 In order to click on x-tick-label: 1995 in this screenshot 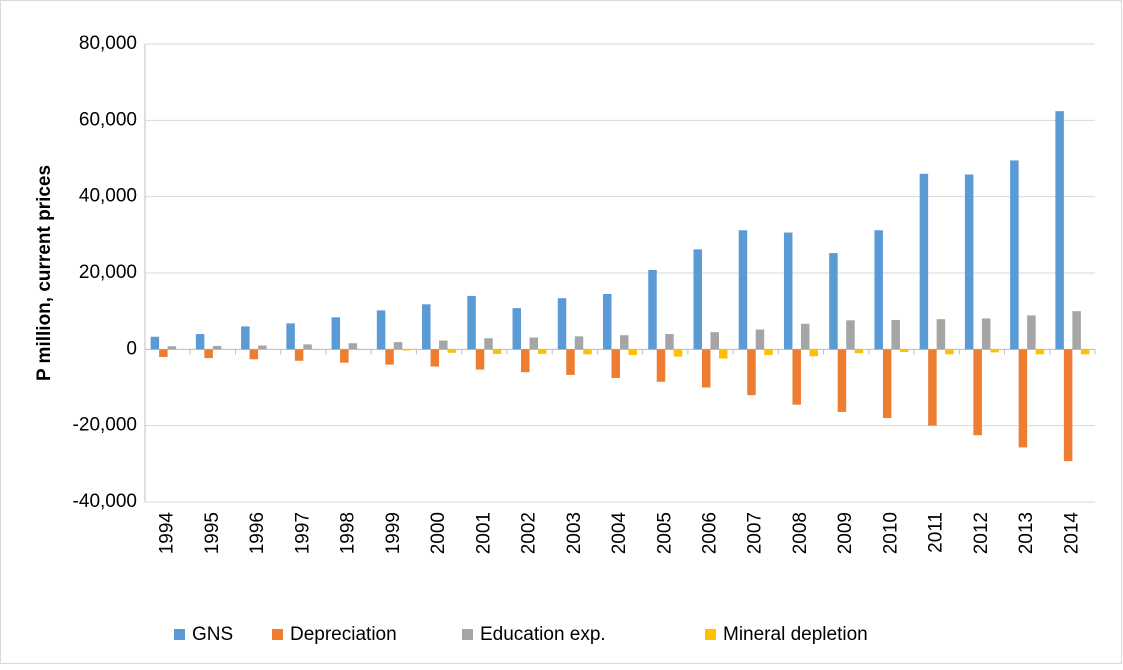, I will do `click(212, 533)`.